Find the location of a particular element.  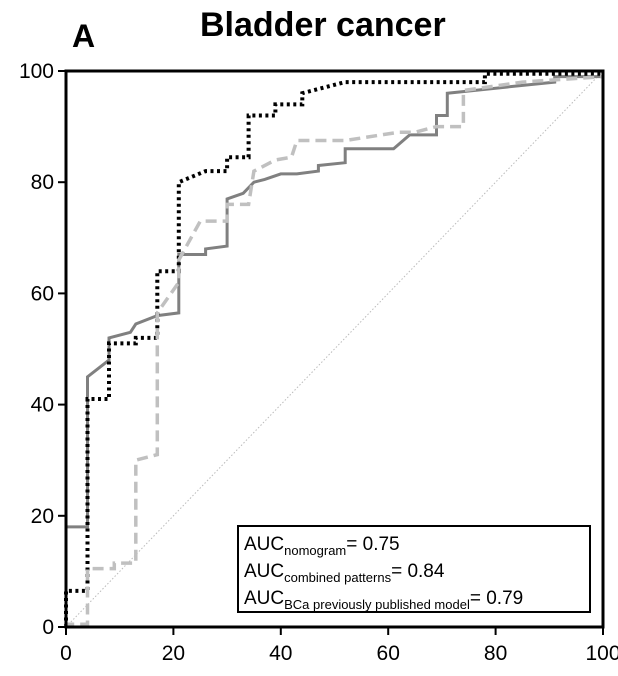

x-tick-label: 60 is located at coordinates (388, 653).